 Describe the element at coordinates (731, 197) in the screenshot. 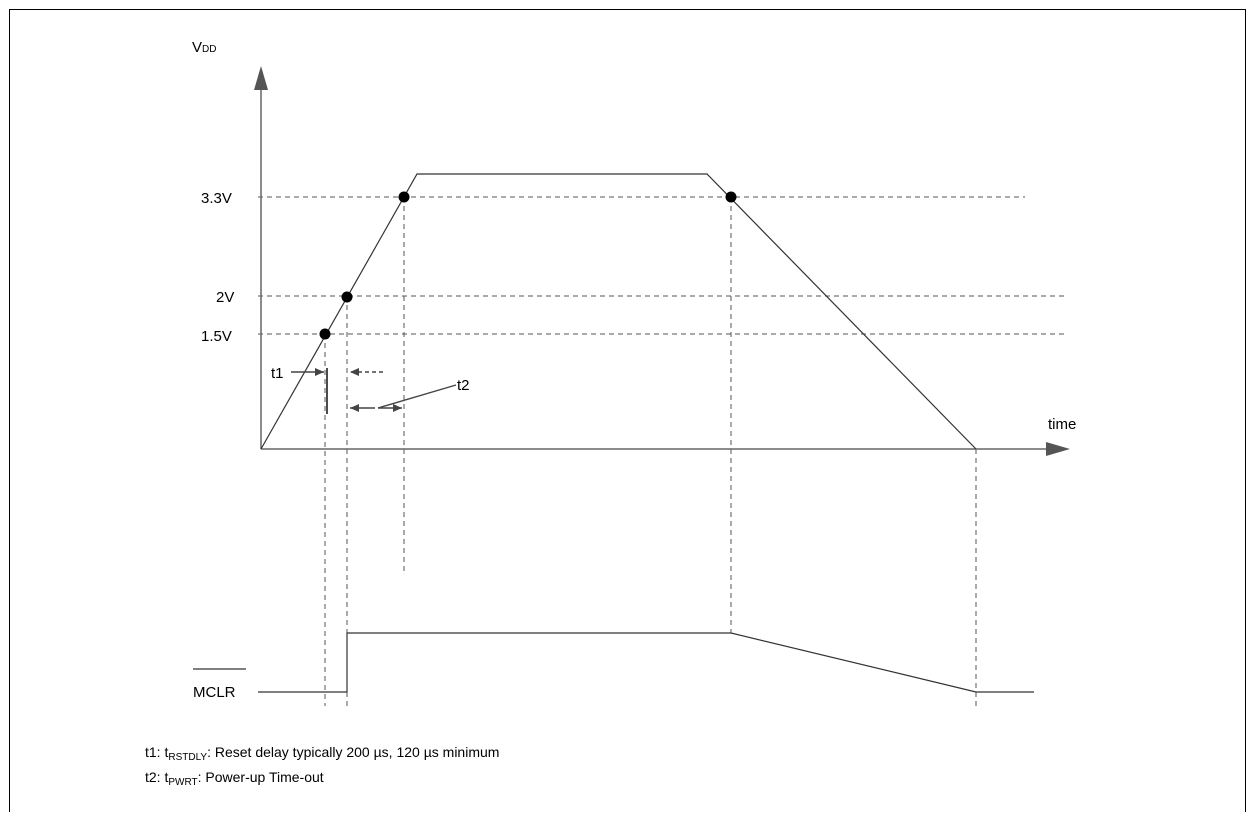

I see `point-3v3-fall` at that location.